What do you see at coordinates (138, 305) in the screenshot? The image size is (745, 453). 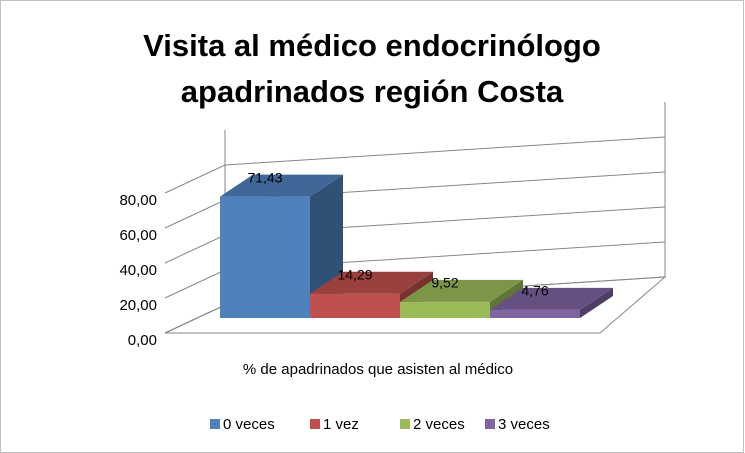 I see `y-tick-label: 20,00` at bounding box center [138, 305].